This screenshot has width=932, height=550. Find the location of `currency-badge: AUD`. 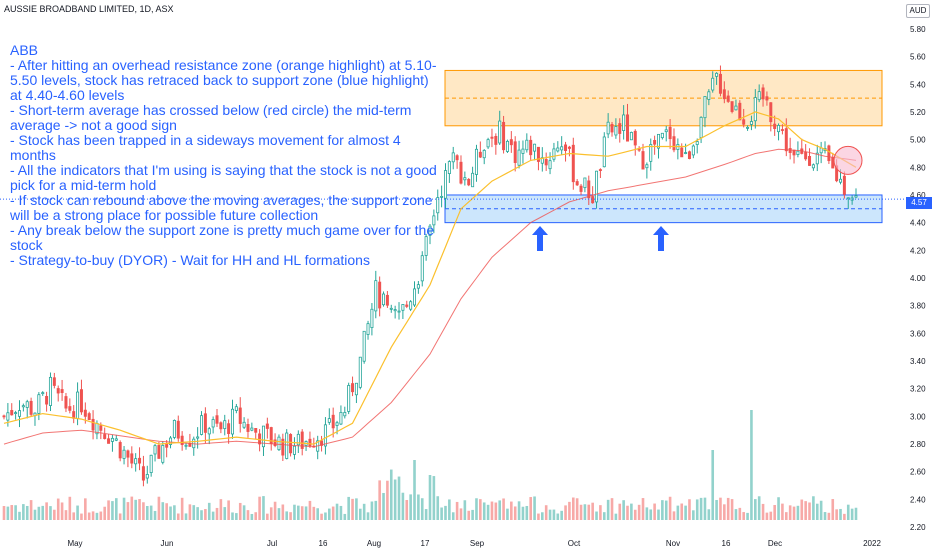

currency-badge: AUD is located at coordinates (918, 11).